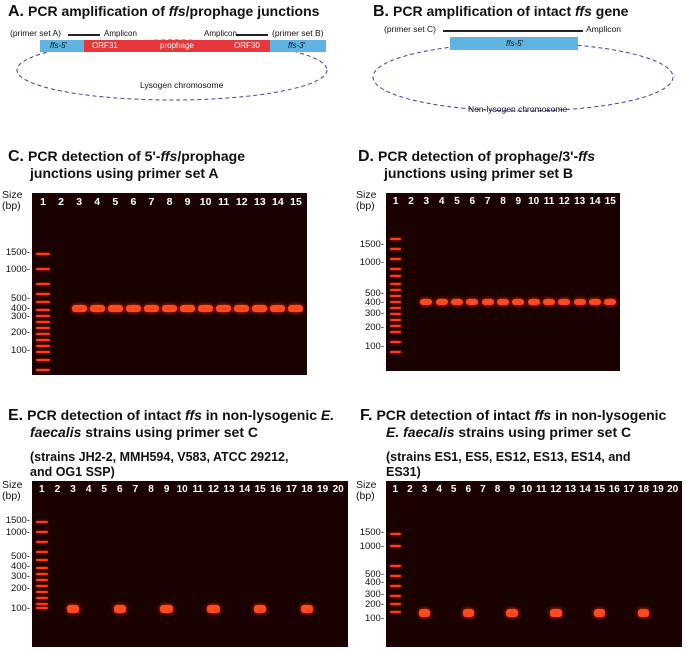  What do you see at coordinates (229, 489) in the screenshot?
I see `gel-e-lane-13: 13` at bounding box center [229, 489].